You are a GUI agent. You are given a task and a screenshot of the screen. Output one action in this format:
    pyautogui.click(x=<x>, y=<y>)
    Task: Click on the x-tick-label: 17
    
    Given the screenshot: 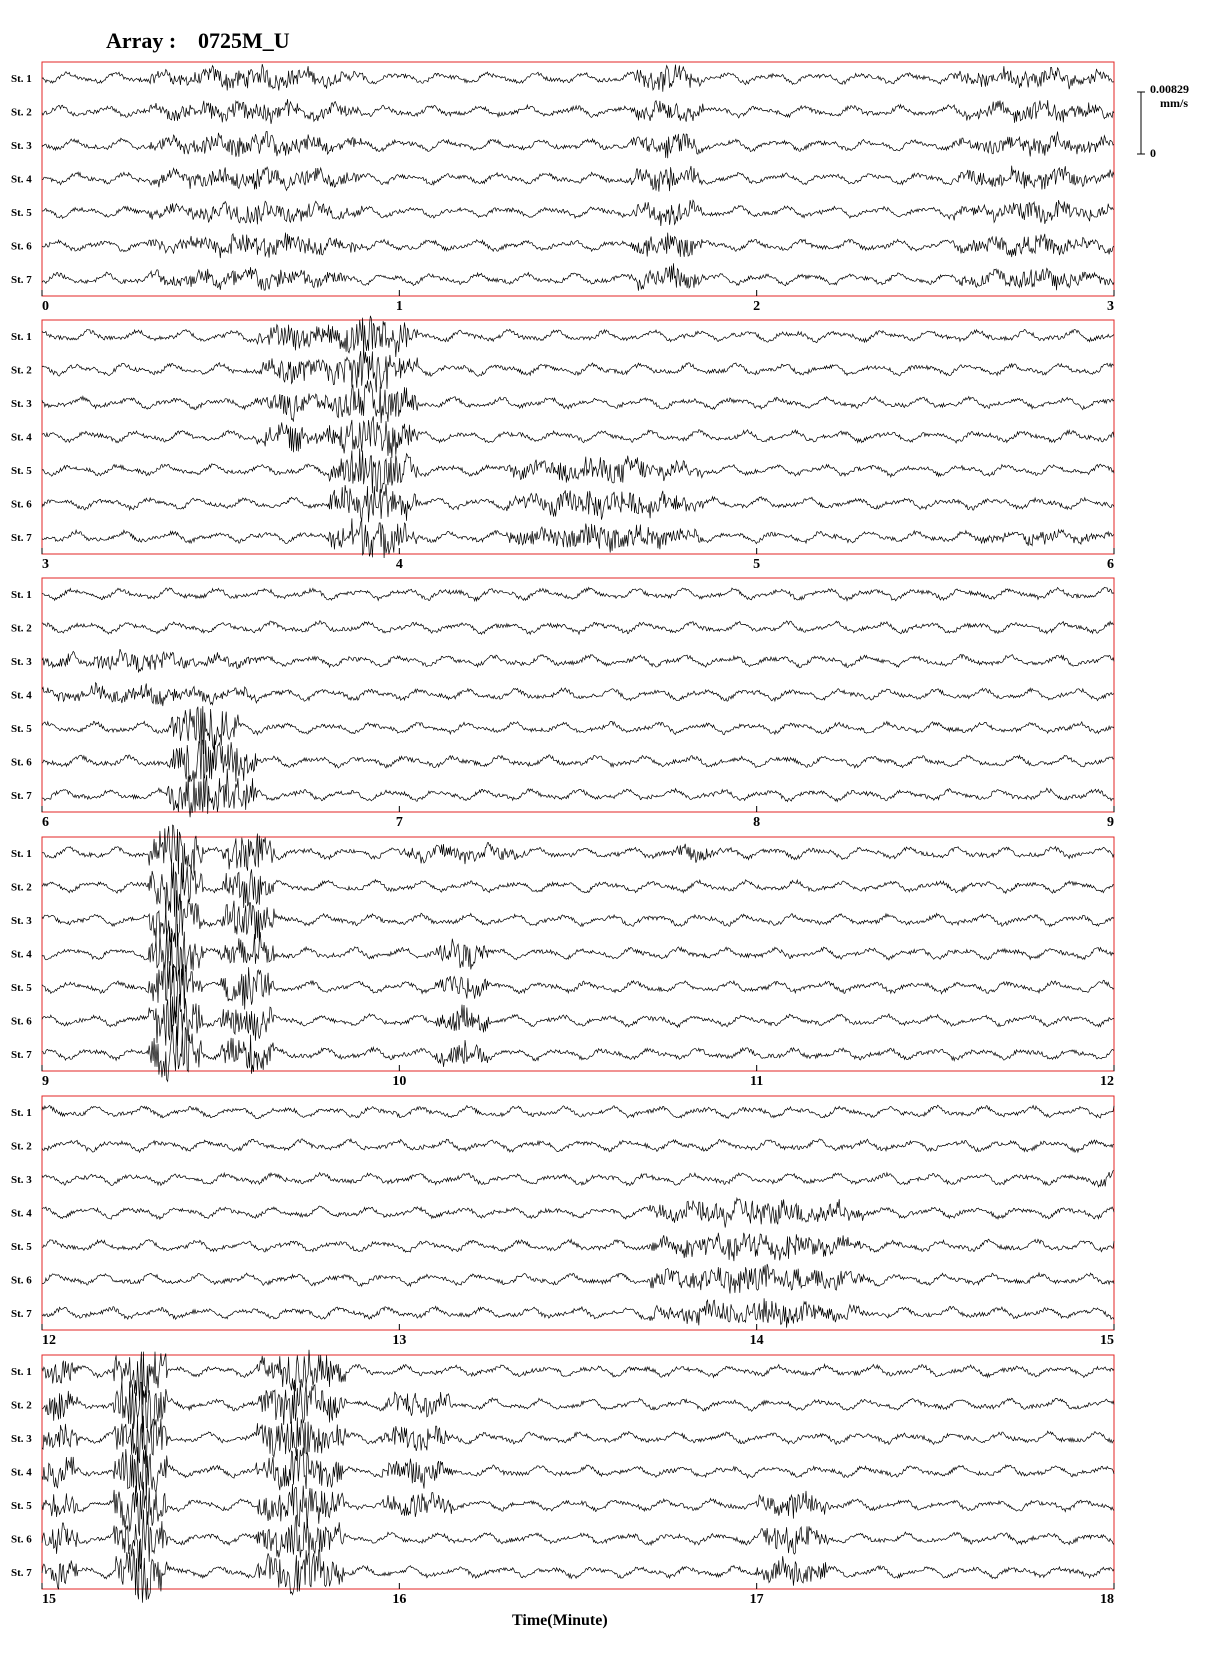 What is the action you would take?
    pyautogui.click(x=757, y=1599)
    